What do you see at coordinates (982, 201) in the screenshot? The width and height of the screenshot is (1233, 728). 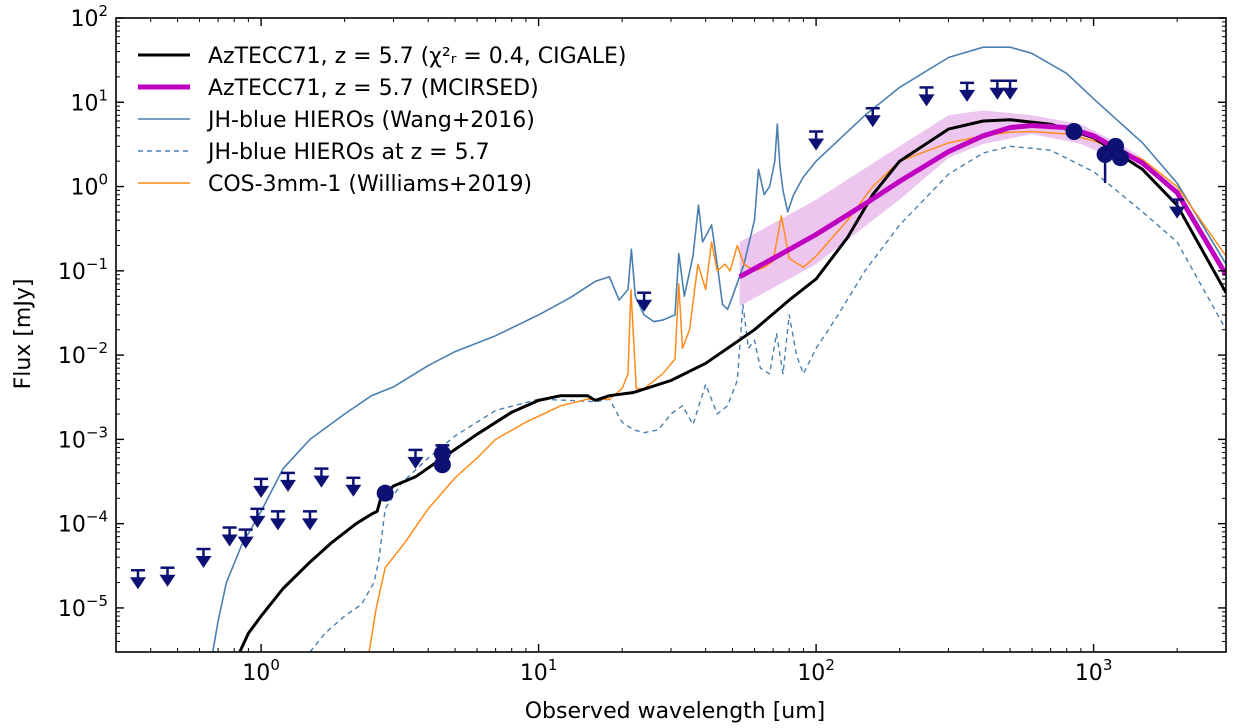 I see `series-line-mcirsed` at bounding box center [982, 201].